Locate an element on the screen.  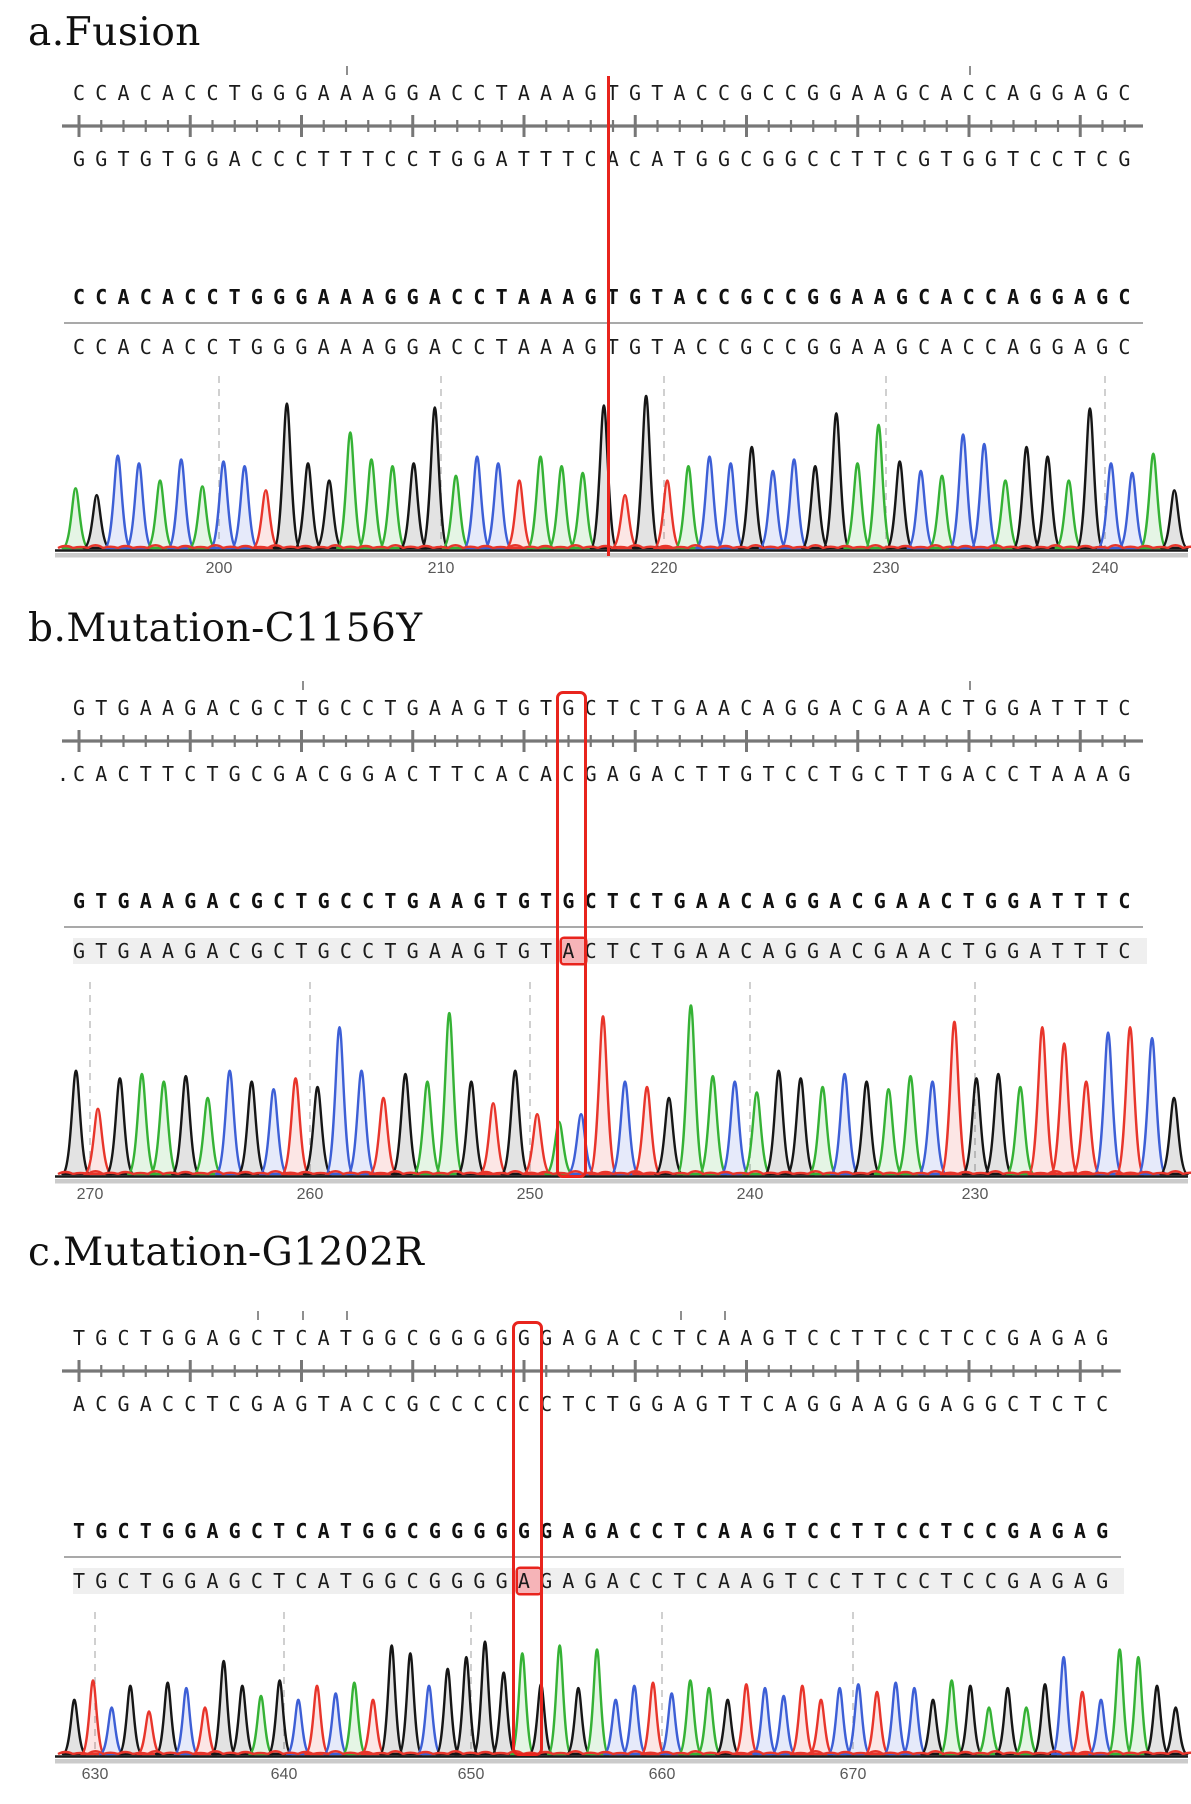
axis-position-label: 630 is located at coordinates (95, 1774).